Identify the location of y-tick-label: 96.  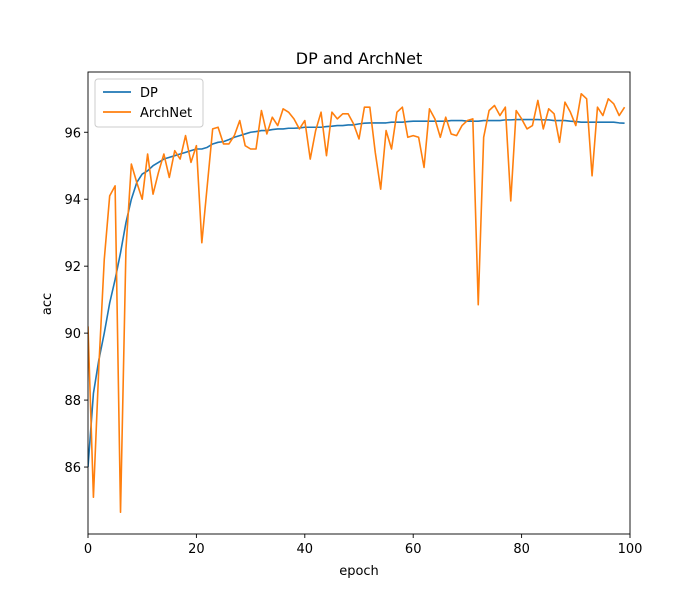
(72, 133).